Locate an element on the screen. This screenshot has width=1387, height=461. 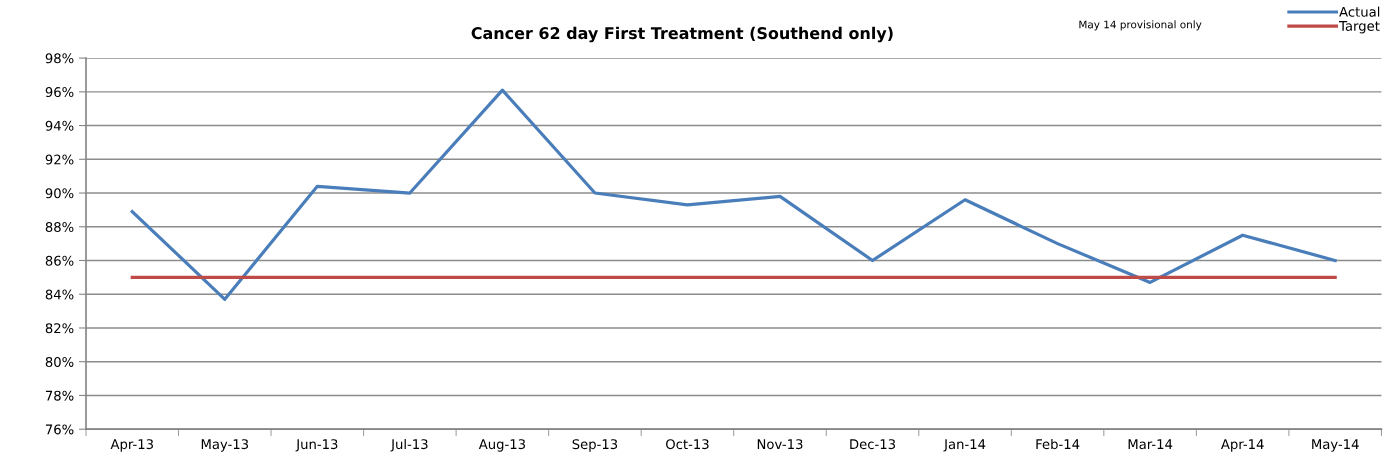
x-tick-label: Dec-13 is located at coordinates (873, 444).